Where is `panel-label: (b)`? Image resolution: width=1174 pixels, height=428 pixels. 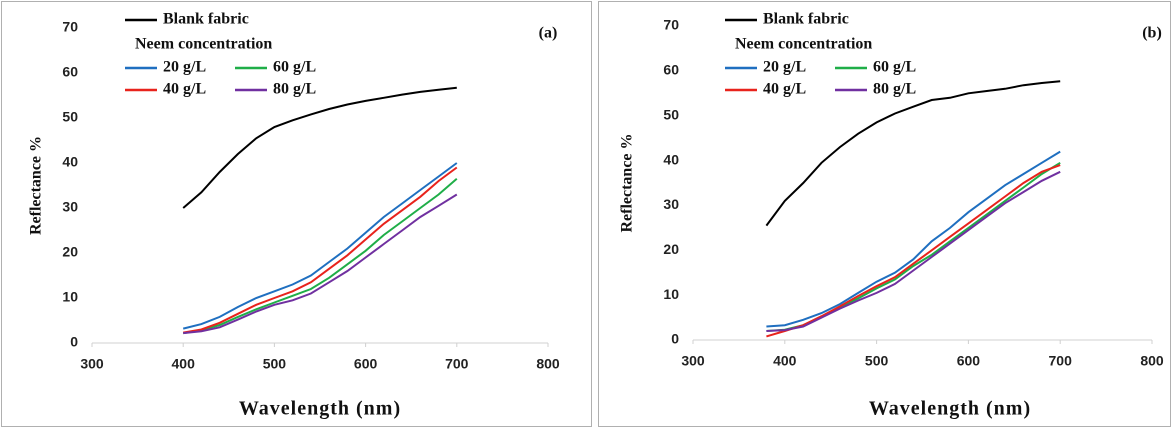
panel-label: (b) is located at coordinates (1152, 33).